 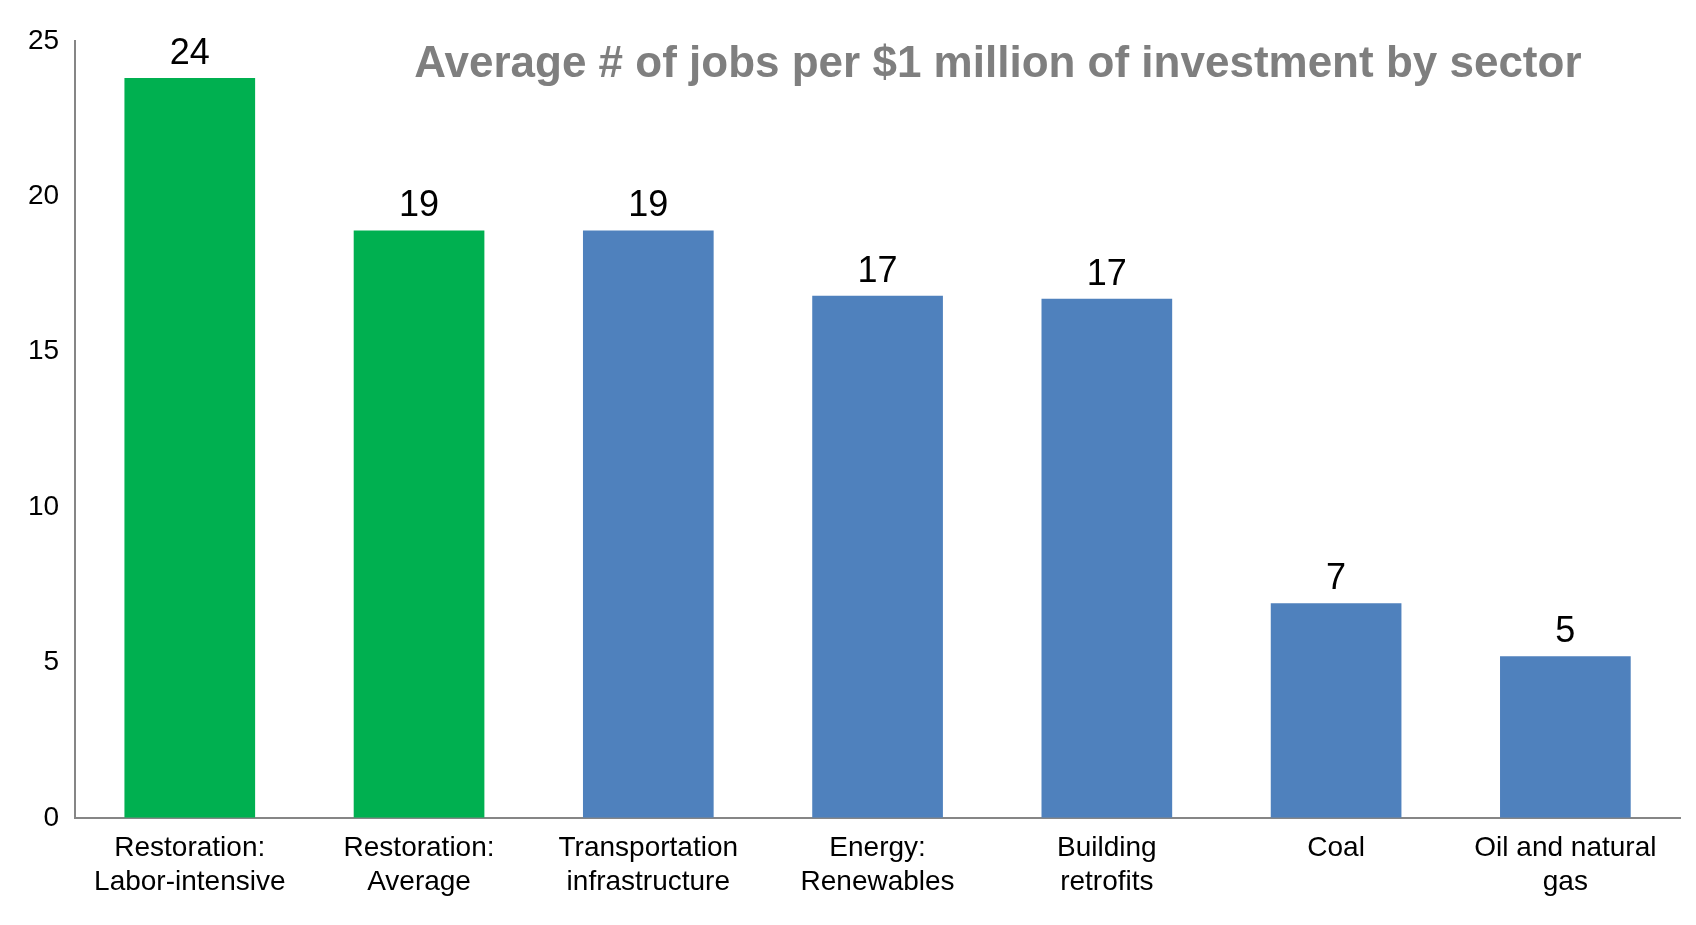 I want to click on chart-title: Average # of jobs per $1 million of investment by sector, so click(x=998, y=61).